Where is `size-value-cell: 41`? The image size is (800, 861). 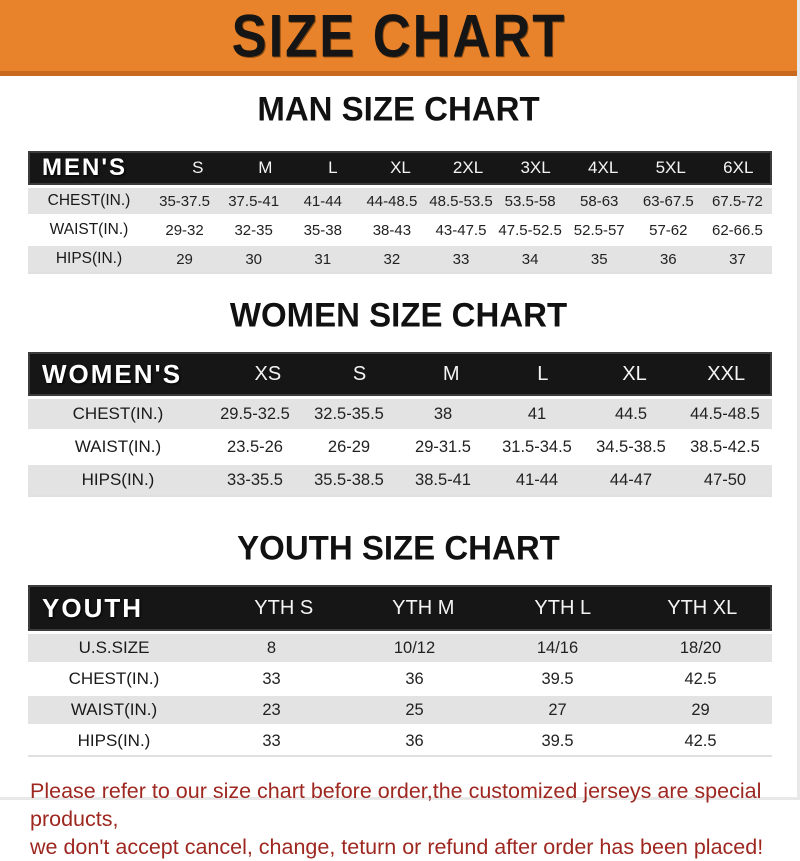
size-value-cell: 41 is located at coordinates (537, 413).